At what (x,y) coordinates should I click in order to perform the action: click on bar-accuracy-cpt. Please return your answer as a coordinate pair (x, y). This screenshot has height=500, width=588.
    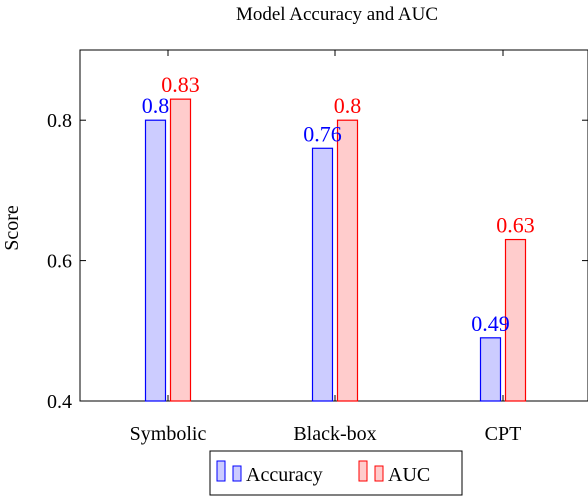
    Looking at the image, I should click on (490, 369).